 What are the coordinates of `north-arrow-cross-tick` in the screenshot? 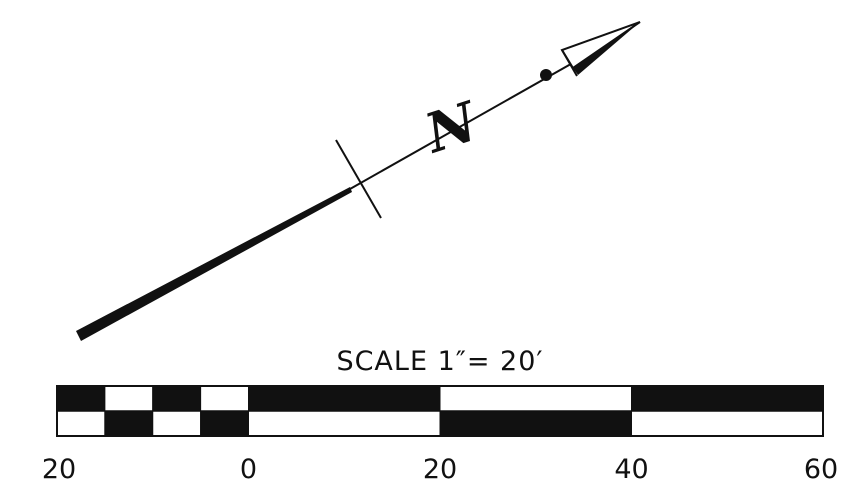 It's located at (358, 179).